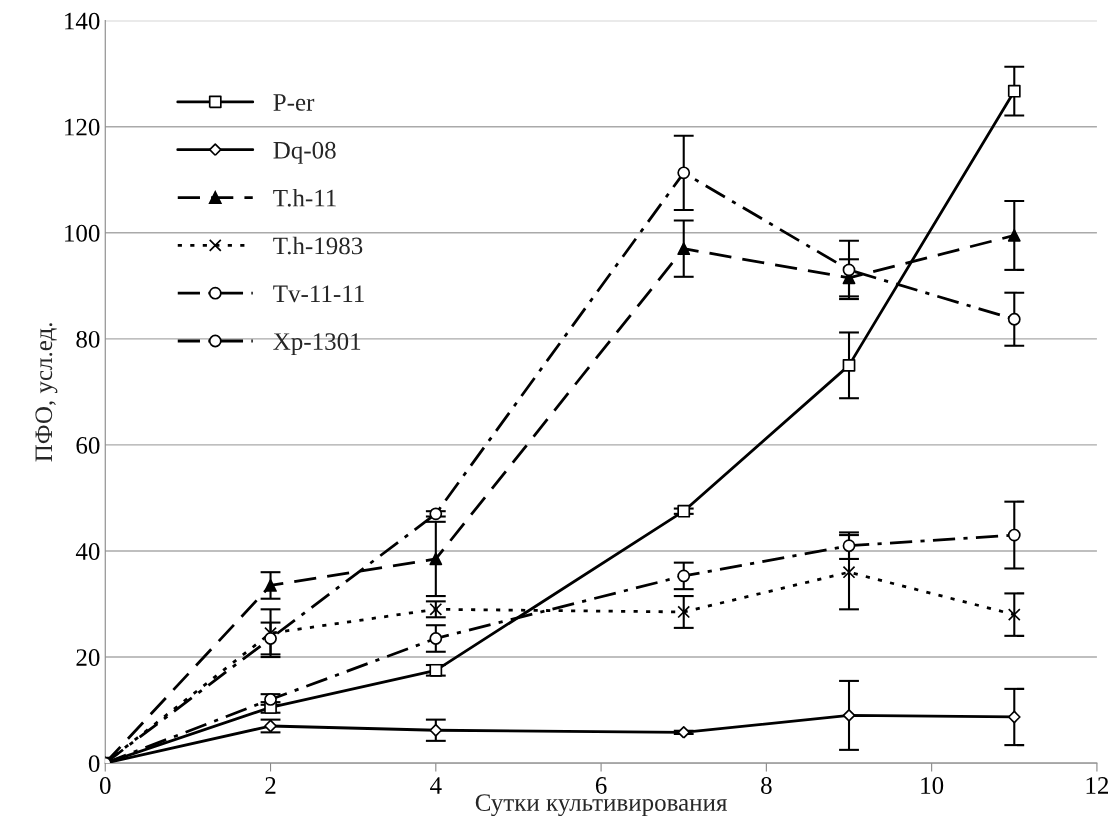  Describe the element at coordinates (436, 785) in the screenshot. I see `x-tick-label: 4` at that location.